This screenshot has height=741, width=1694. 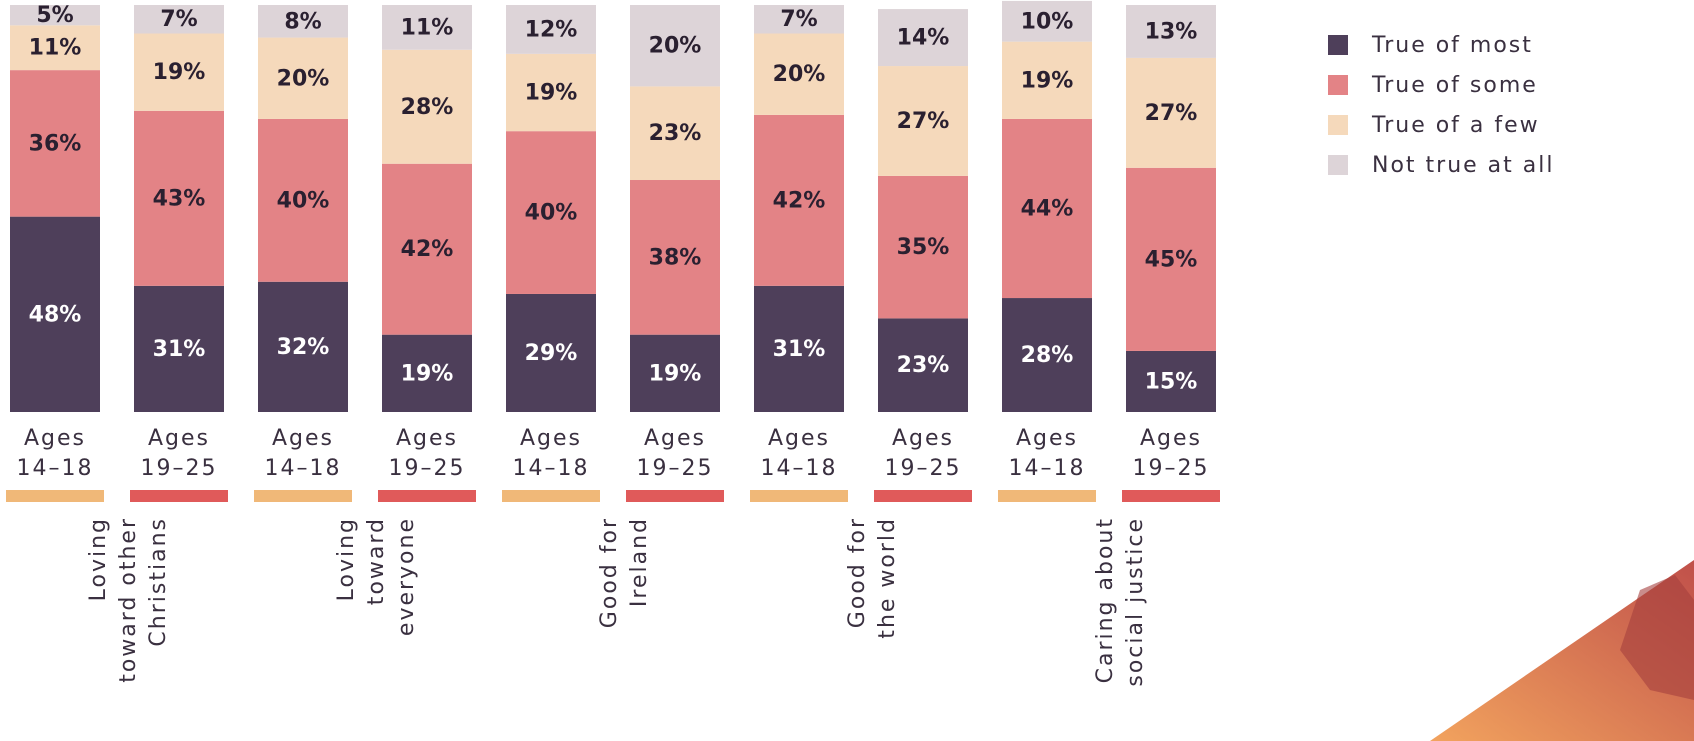 I want to click on value-label: 35%, so click(x=923, y=247).